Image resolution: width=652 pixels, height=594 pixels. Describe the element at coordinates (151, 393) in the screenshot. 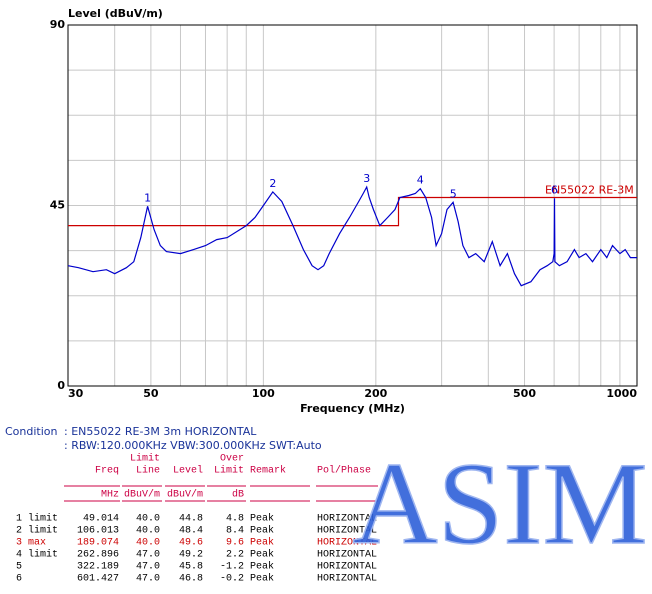

I see `x-tick-label: 50` at that location.